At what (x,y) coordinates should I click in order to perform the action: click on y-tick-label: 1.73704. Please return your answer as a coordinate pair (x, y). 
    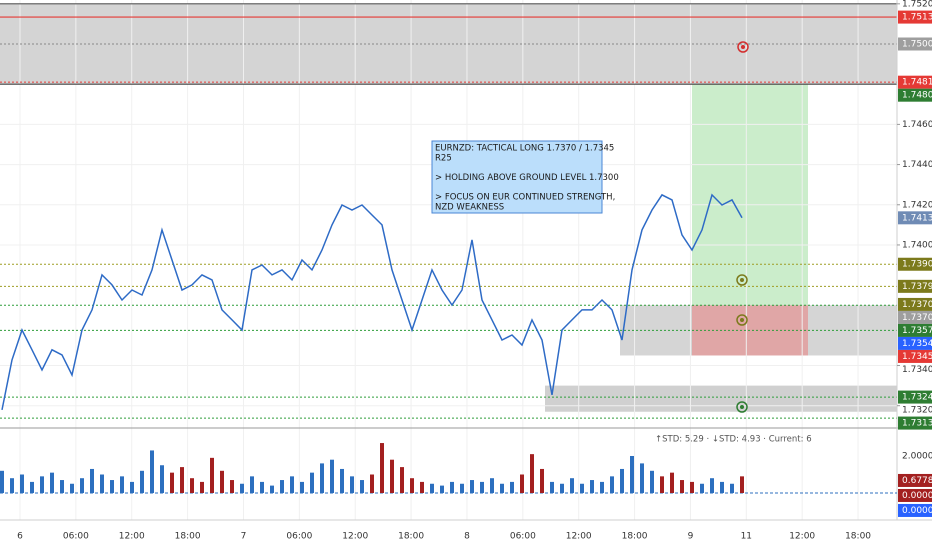
    Looking at the image, I should click on (917, 305).